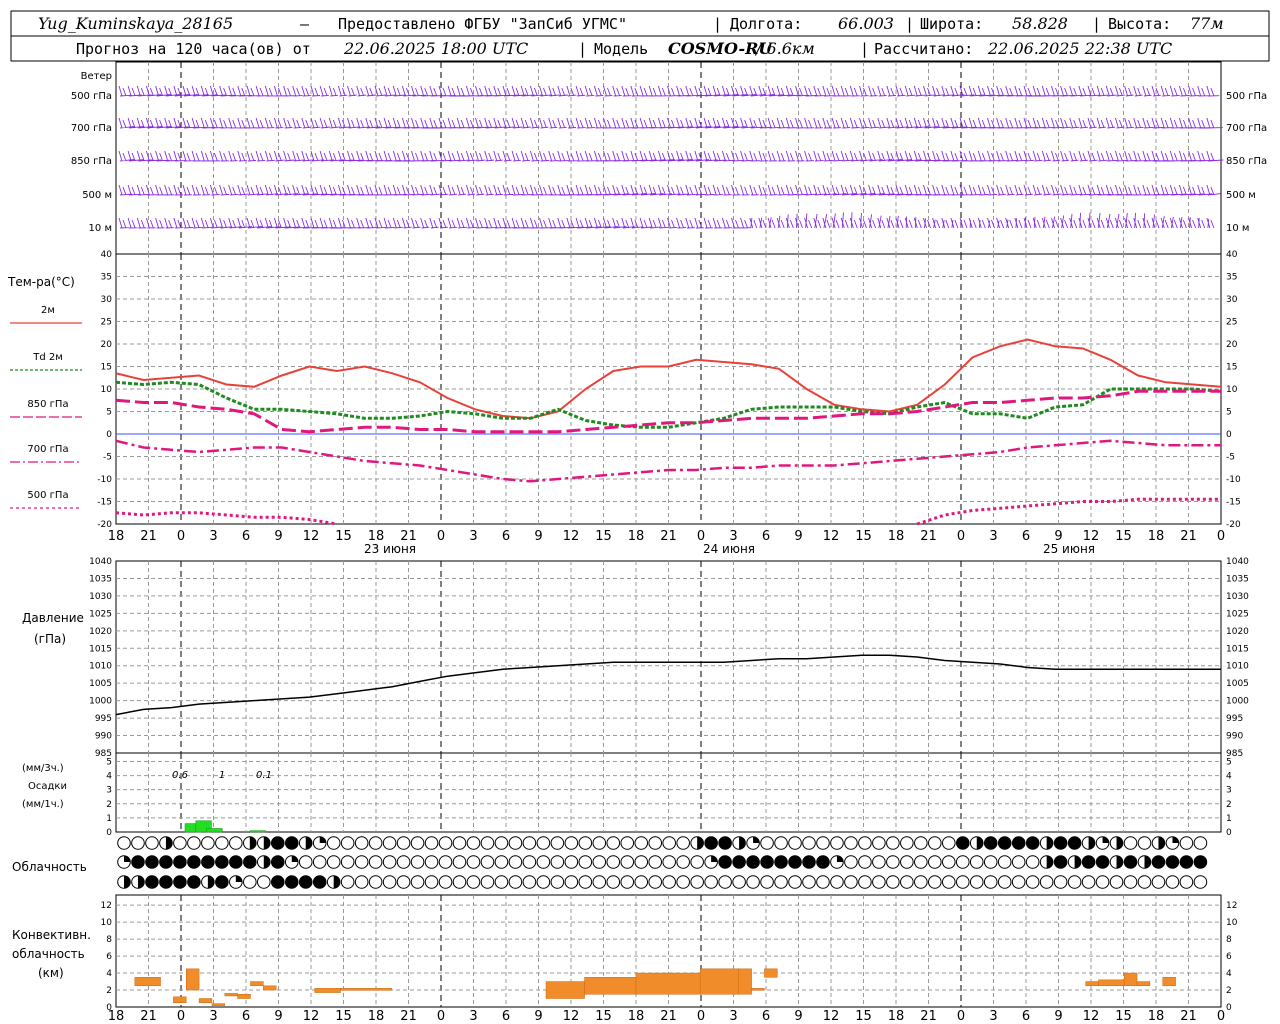  I want to click on temp-tick-label: -20, so click(1233, 525).